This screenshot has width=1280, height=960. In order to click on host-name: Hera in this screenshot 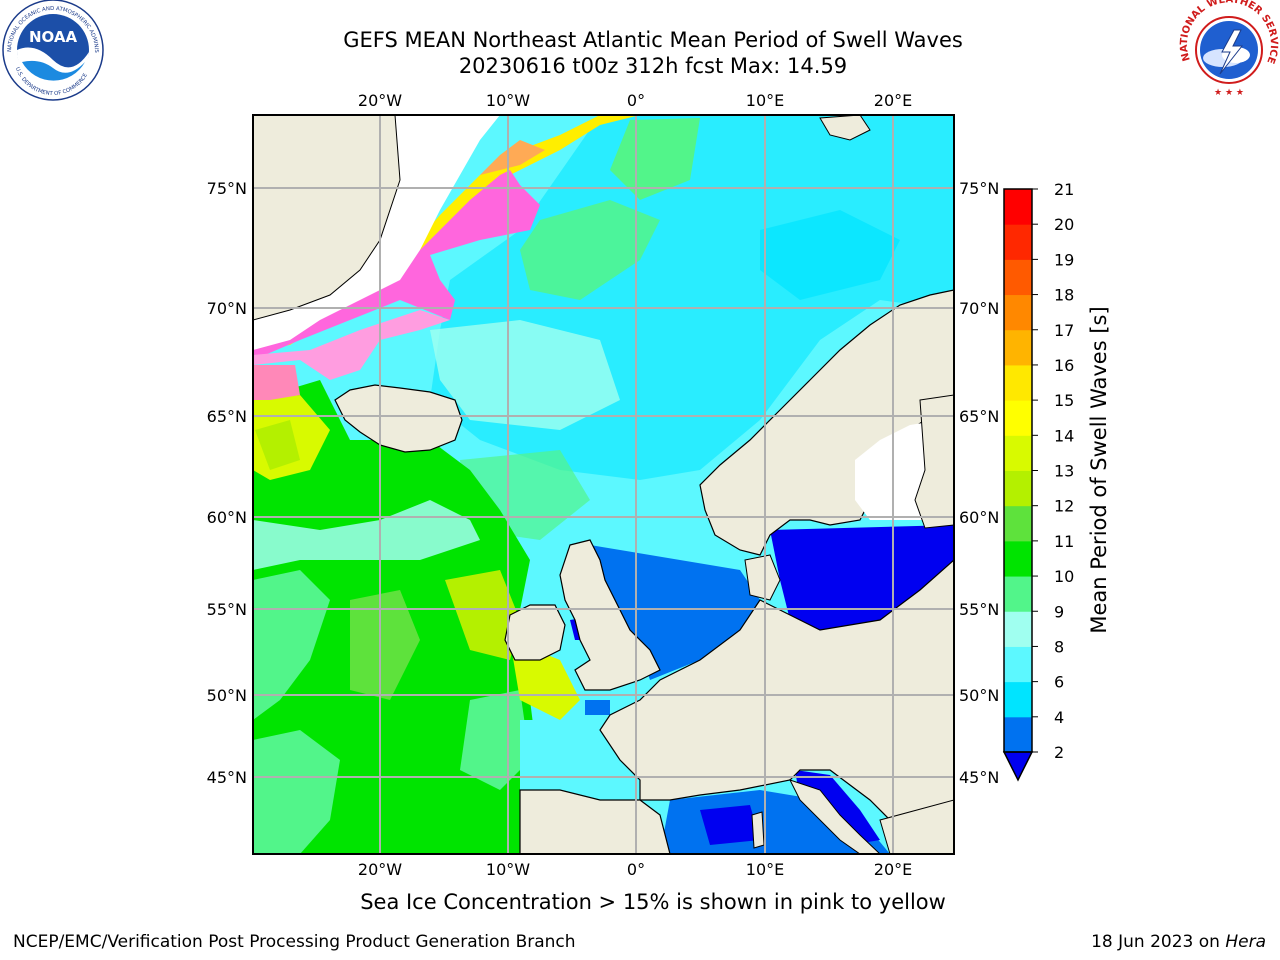, I will do `click(1245, 942)`.